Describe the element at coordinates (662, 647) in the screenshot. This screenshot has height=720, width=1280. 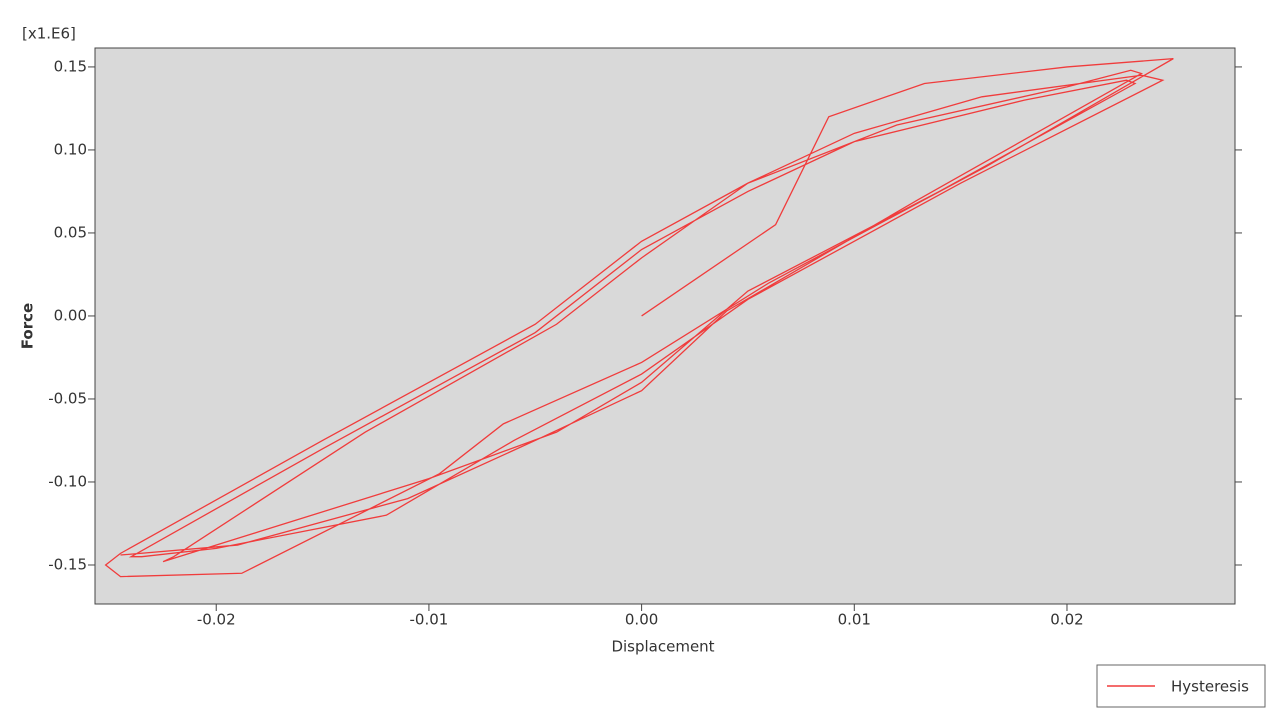
I see `x-axis-label: Displacement` at that location.